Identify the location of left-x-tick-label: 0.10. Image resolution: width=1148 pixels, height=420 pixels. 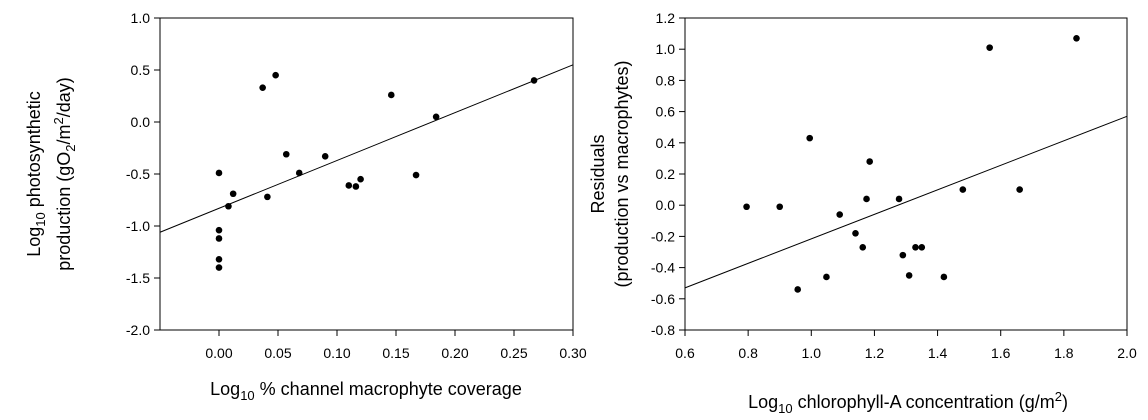
(336, 353).